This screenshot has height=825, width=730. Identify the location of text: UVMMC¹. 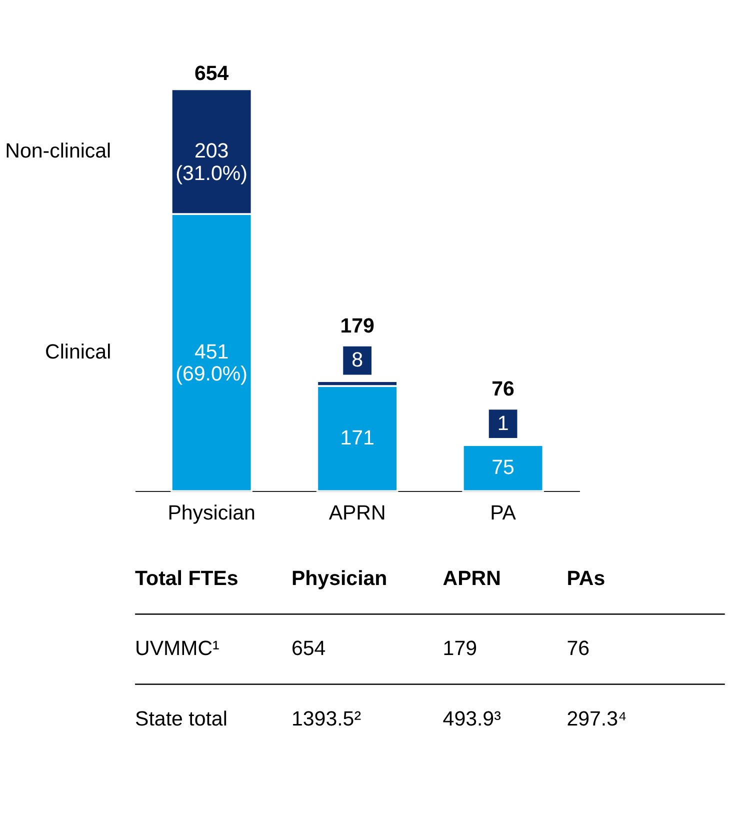
(177, 648).